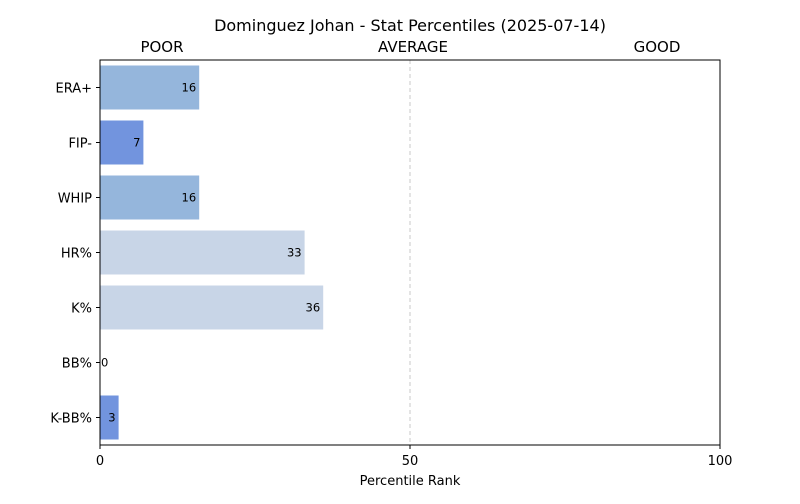 This screenshot has width=800, height=504. I want to click on x-axis-label: Percentile Rank, so click(410, 481).